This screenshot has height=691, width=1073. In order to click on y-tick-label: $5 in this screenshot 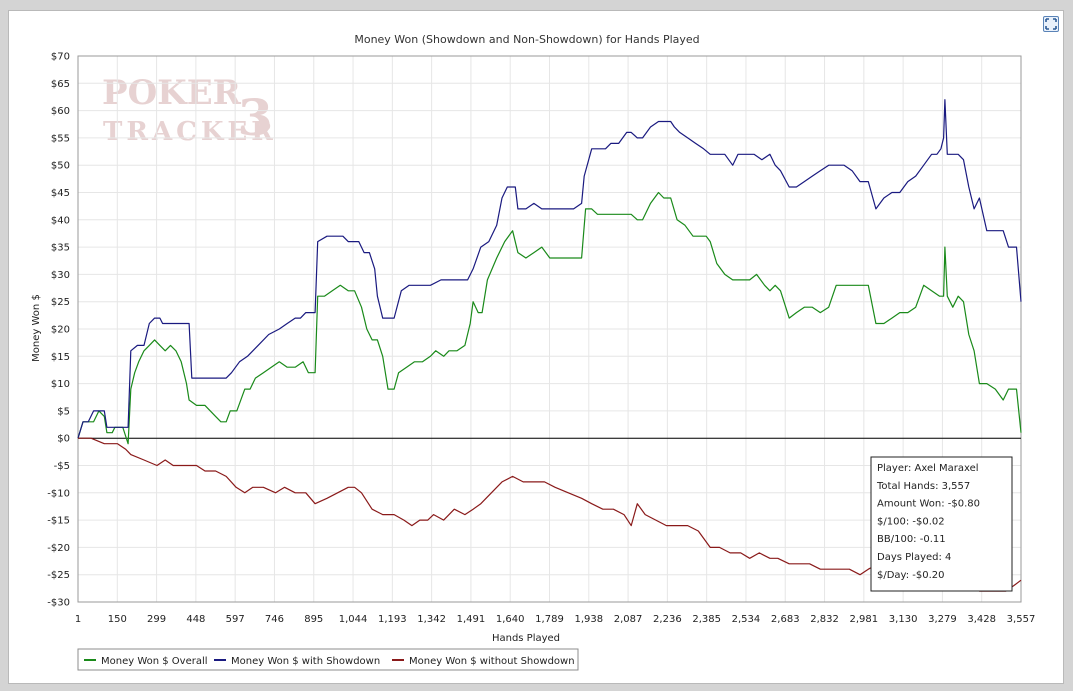, I will do `click(63, 411)`.